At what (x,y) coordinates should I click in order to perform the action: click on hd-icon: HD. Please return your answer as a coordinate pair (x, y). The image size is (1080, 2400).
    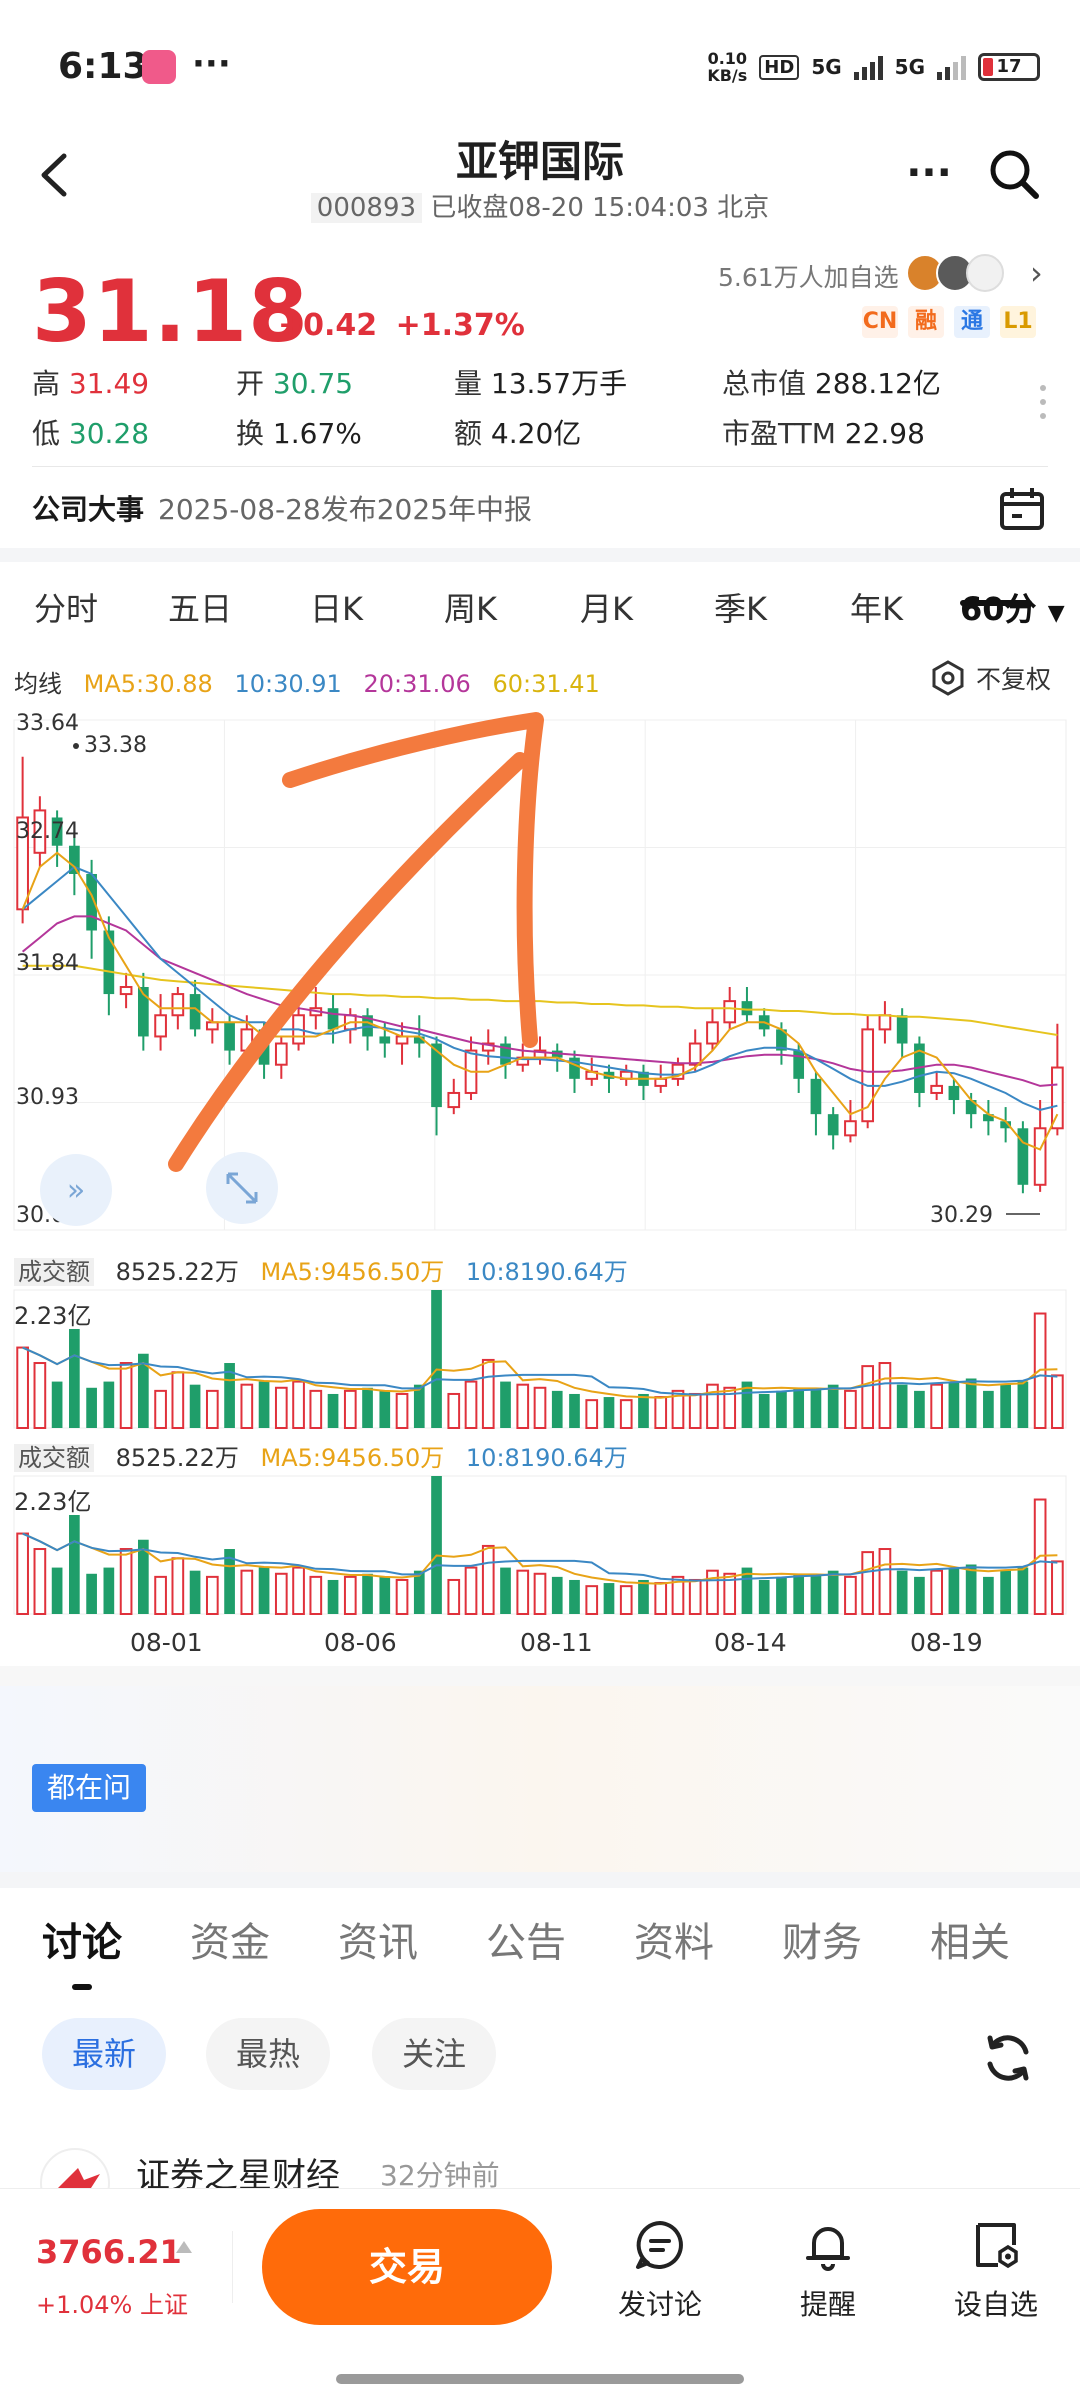
    Looking at the image, I should click on (779, 67).